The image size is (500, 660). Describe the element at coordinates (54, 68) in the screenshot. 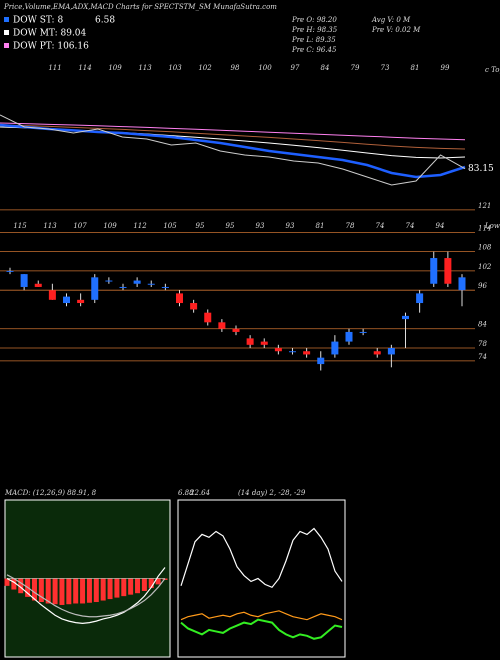

I see `top-label: 111` at that location.